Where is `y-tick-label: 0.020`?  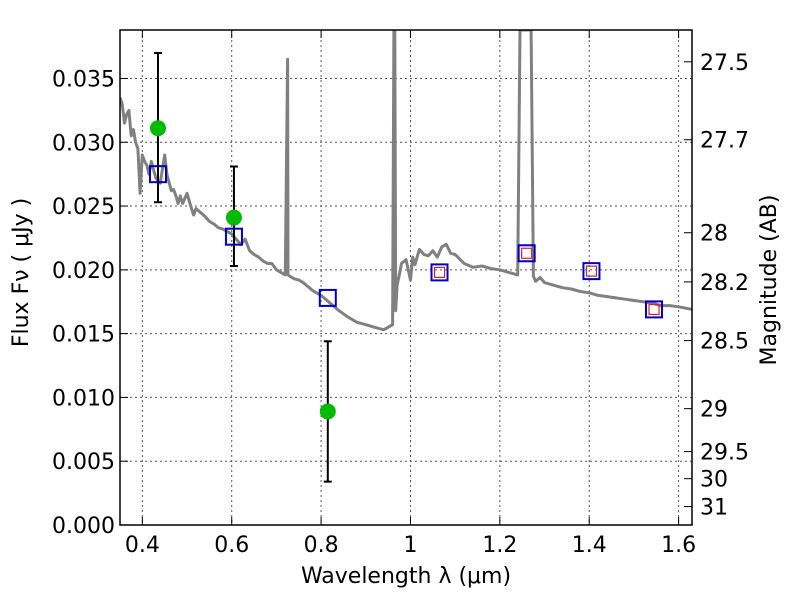
y-tick-label: 0.020 is located at coordinates (83, 271).